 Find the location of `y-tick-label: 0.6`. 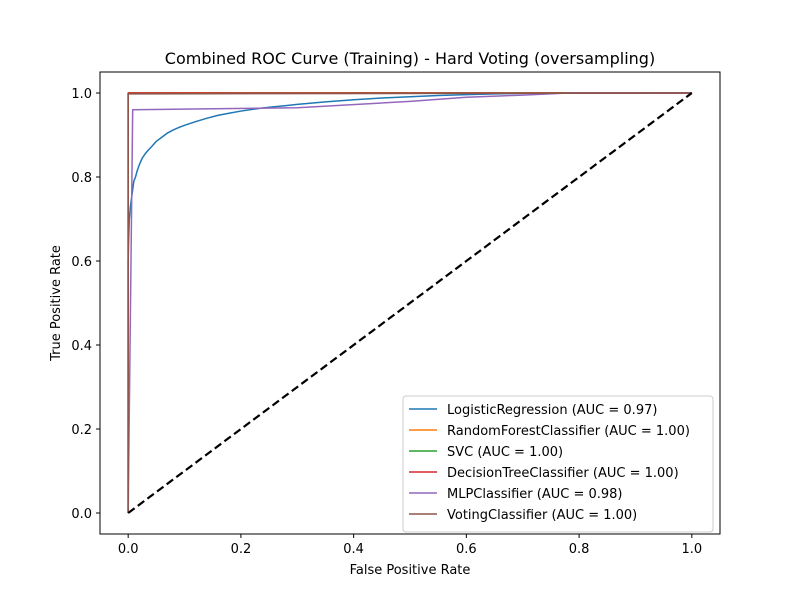

y-tick-label: 0.6 is located at coordinates (81, 262).